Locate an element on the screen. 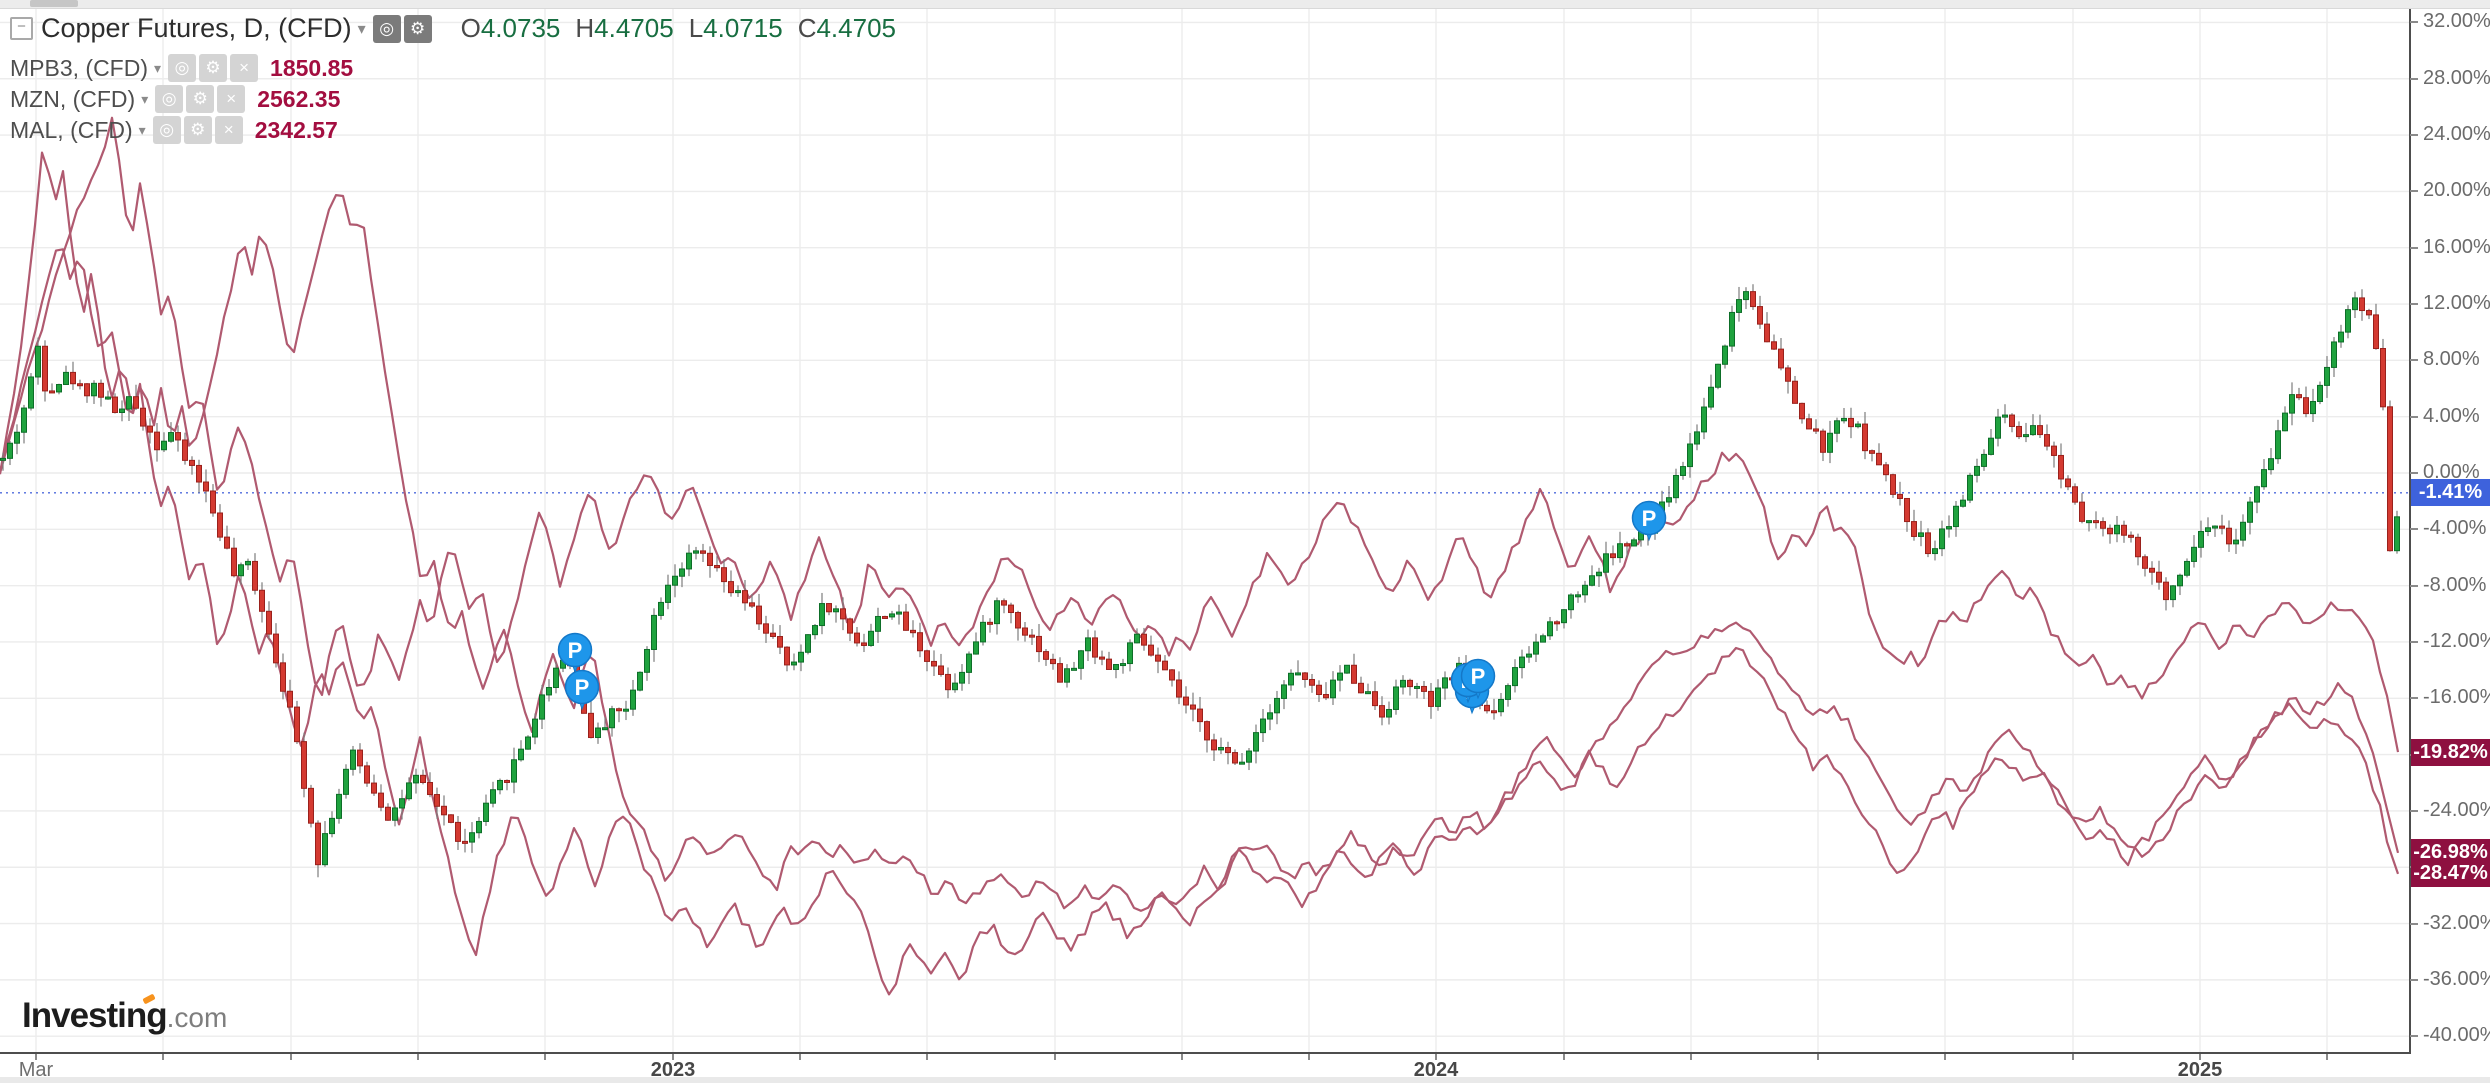 This screenshot has width=2490, height=1083. compare-row-mal: MAL, (CFD) ▾ ◎ ⚙ × 2342.57 is located at coordinates (174, 130).